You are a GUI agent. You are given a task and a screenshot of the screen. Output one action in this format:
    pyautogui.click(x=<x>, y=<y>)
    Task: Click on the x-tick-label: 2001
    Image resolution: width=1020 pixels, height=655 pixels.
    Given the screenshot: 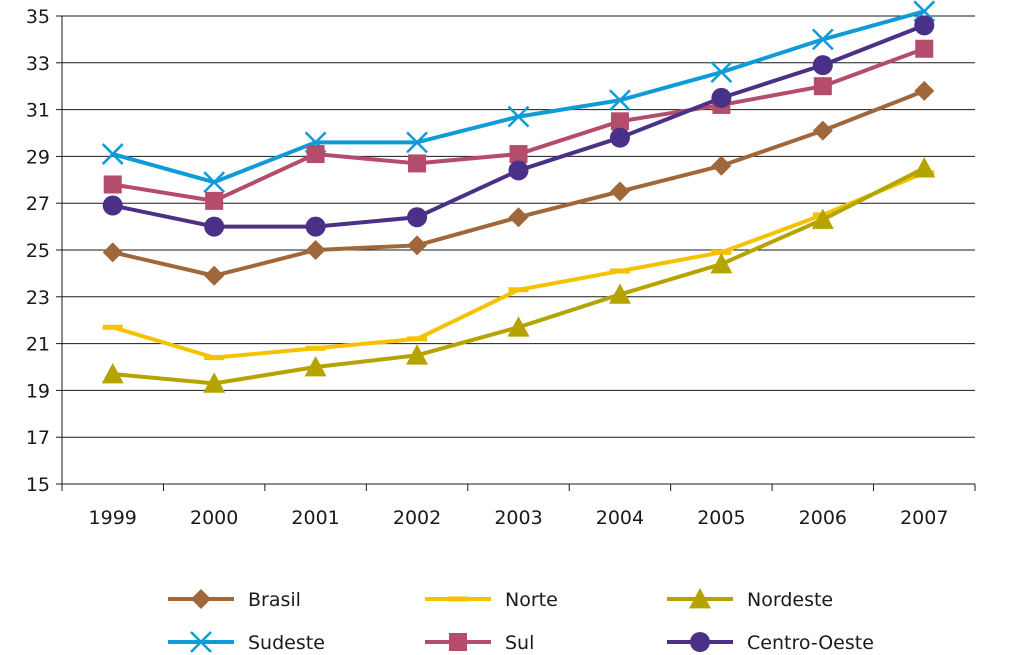 What is the action you would take?
    pyautogui.click(x=315, y=518)
    